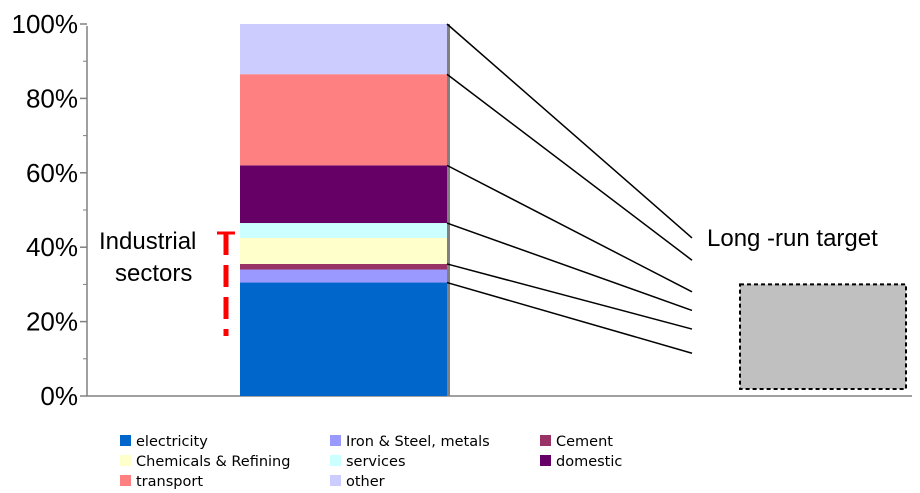 This screenshot has height=493, width=920. What do you see at coordinates (792, 238) in the screenshot?
I see `target-label: Long -run target` at bounding box center [792, 238].